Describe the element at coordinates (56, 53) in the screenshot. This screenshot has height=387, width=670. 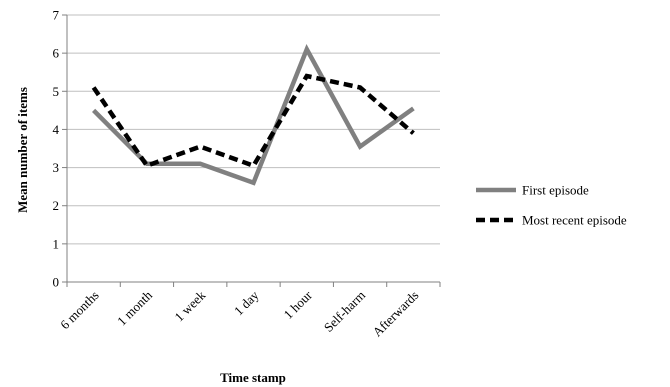
I see `y-tick-label: 6` at that location.